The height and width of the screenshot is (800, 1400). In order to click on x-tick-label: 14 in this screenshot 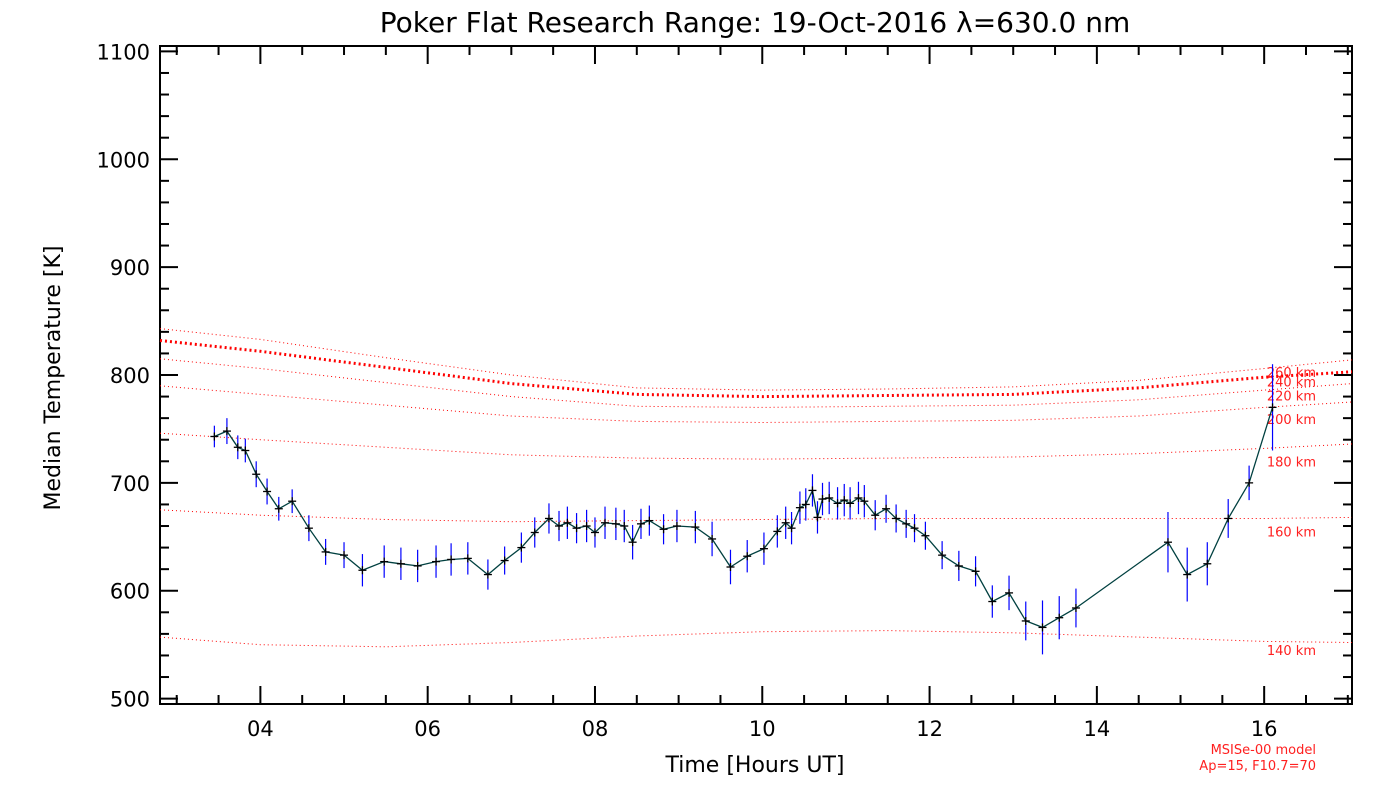, I will do `click(1097, 729)`.